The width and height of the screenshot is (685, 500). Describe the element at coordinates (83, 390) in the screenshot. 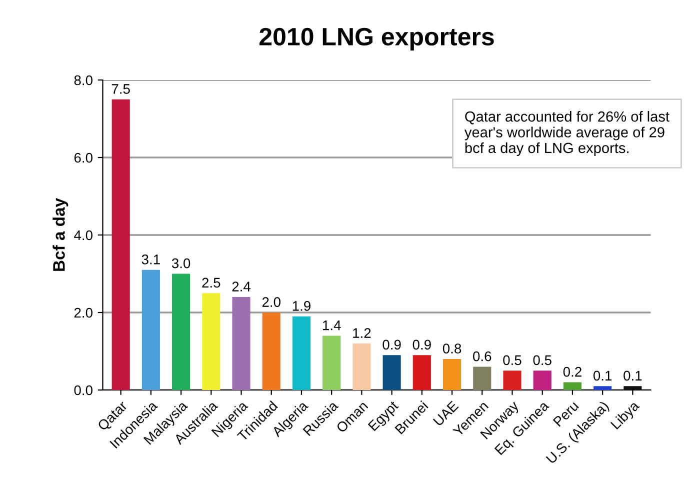

I see `y-tick-label: 0.0` at that location.